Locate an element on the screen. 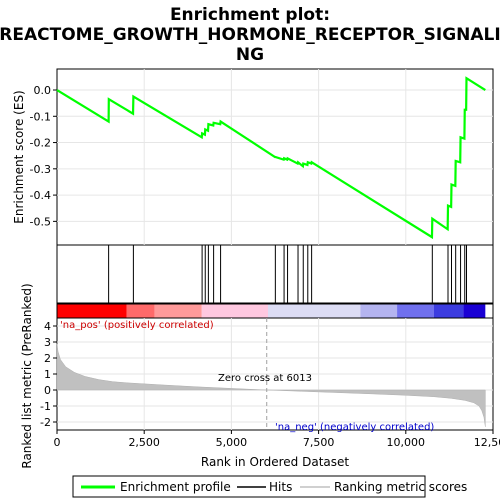 This screenshot has width=500, height=500. es-y-axis: 0.0 -0.1 -0.2 -0.3 -0.4 -0.5 is located at coordinates (43, 156).